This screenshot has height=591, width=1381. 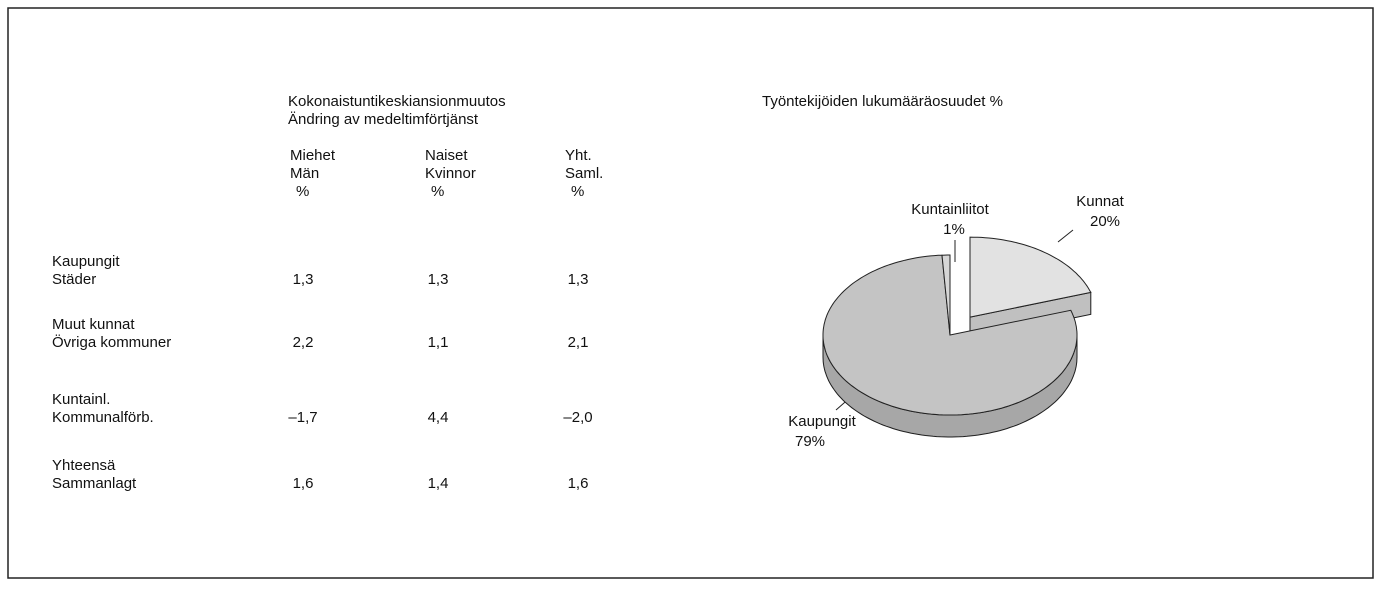 I want to click on slice-label: Kuntainliitot, so click(x=950, y=209).